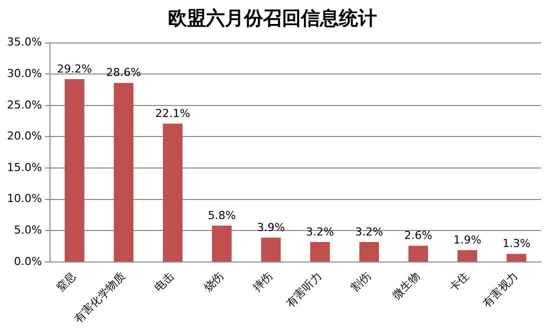 The height and width of the screenshot is (333, 553). Describe the element at coordinates (263, 282) in the screenshot. I see `x-tick-label: 摔伤` at that location.